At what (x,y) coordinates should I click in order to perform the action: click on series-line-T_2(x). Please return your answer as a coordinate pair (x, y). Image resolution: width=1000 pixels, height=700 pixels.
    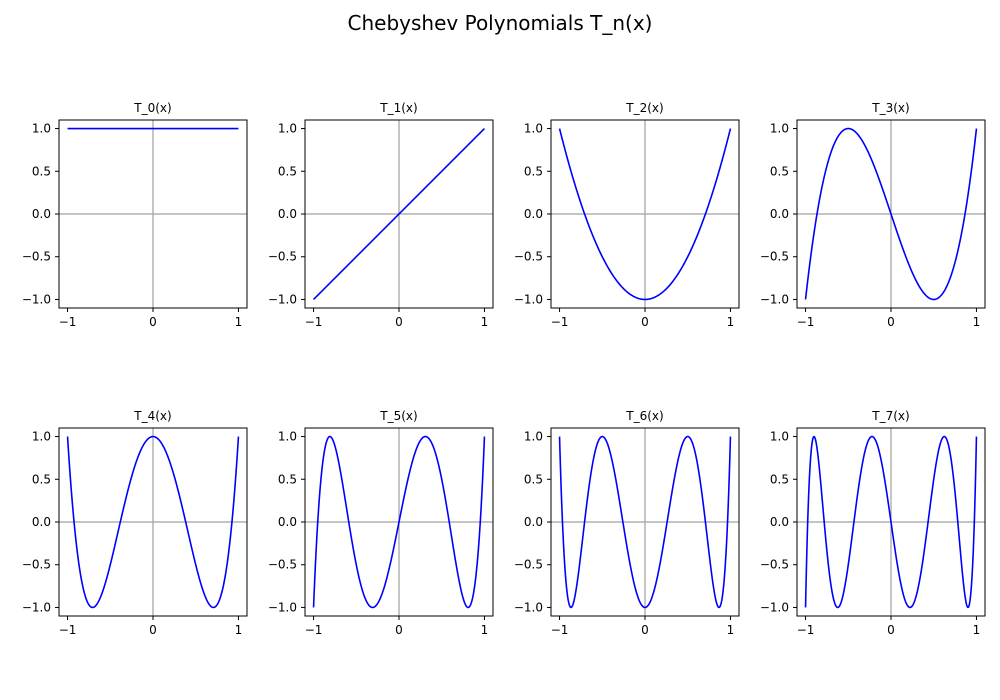
    Looking at the image, I should click on (645, 214).